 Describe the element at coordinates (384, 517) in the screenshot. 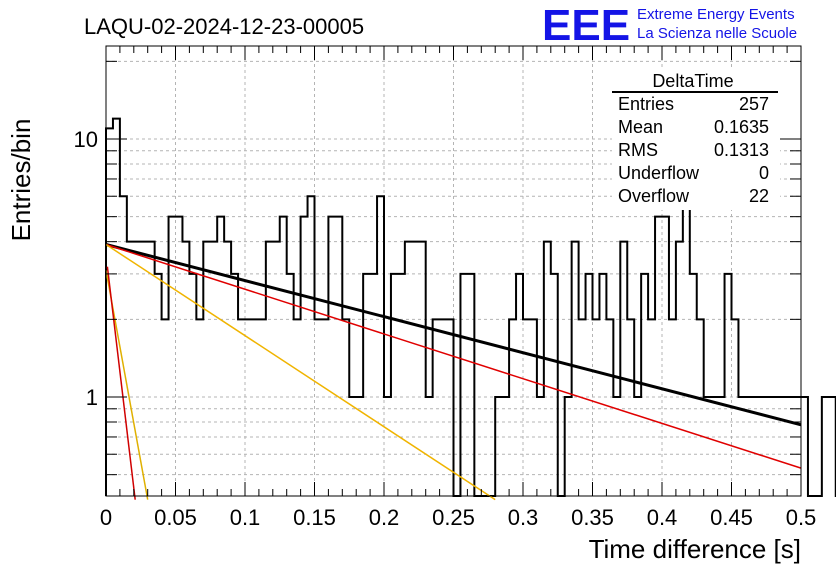

I see `x-tick-label: 0.2` at that location.